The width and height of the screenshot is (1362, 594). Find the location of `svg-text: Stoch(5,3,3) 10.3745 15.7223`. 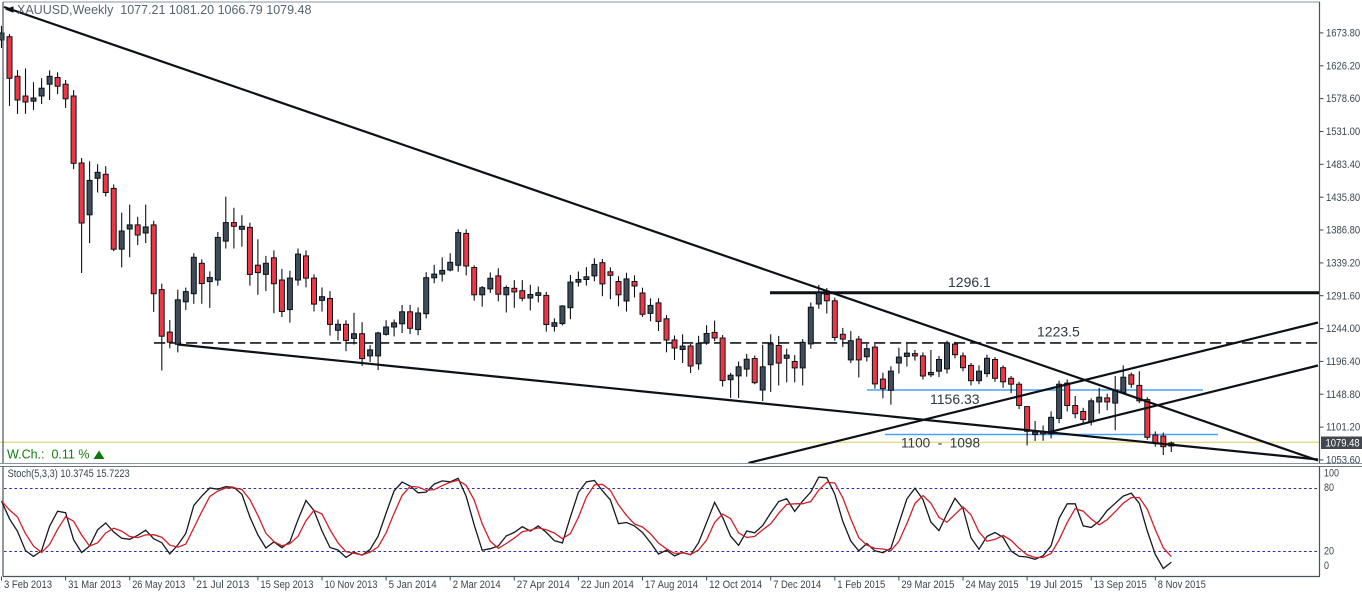

svg-text: Stoch(5,3,3) 10.3745 15.7223 is located at coordinates (69, 474).